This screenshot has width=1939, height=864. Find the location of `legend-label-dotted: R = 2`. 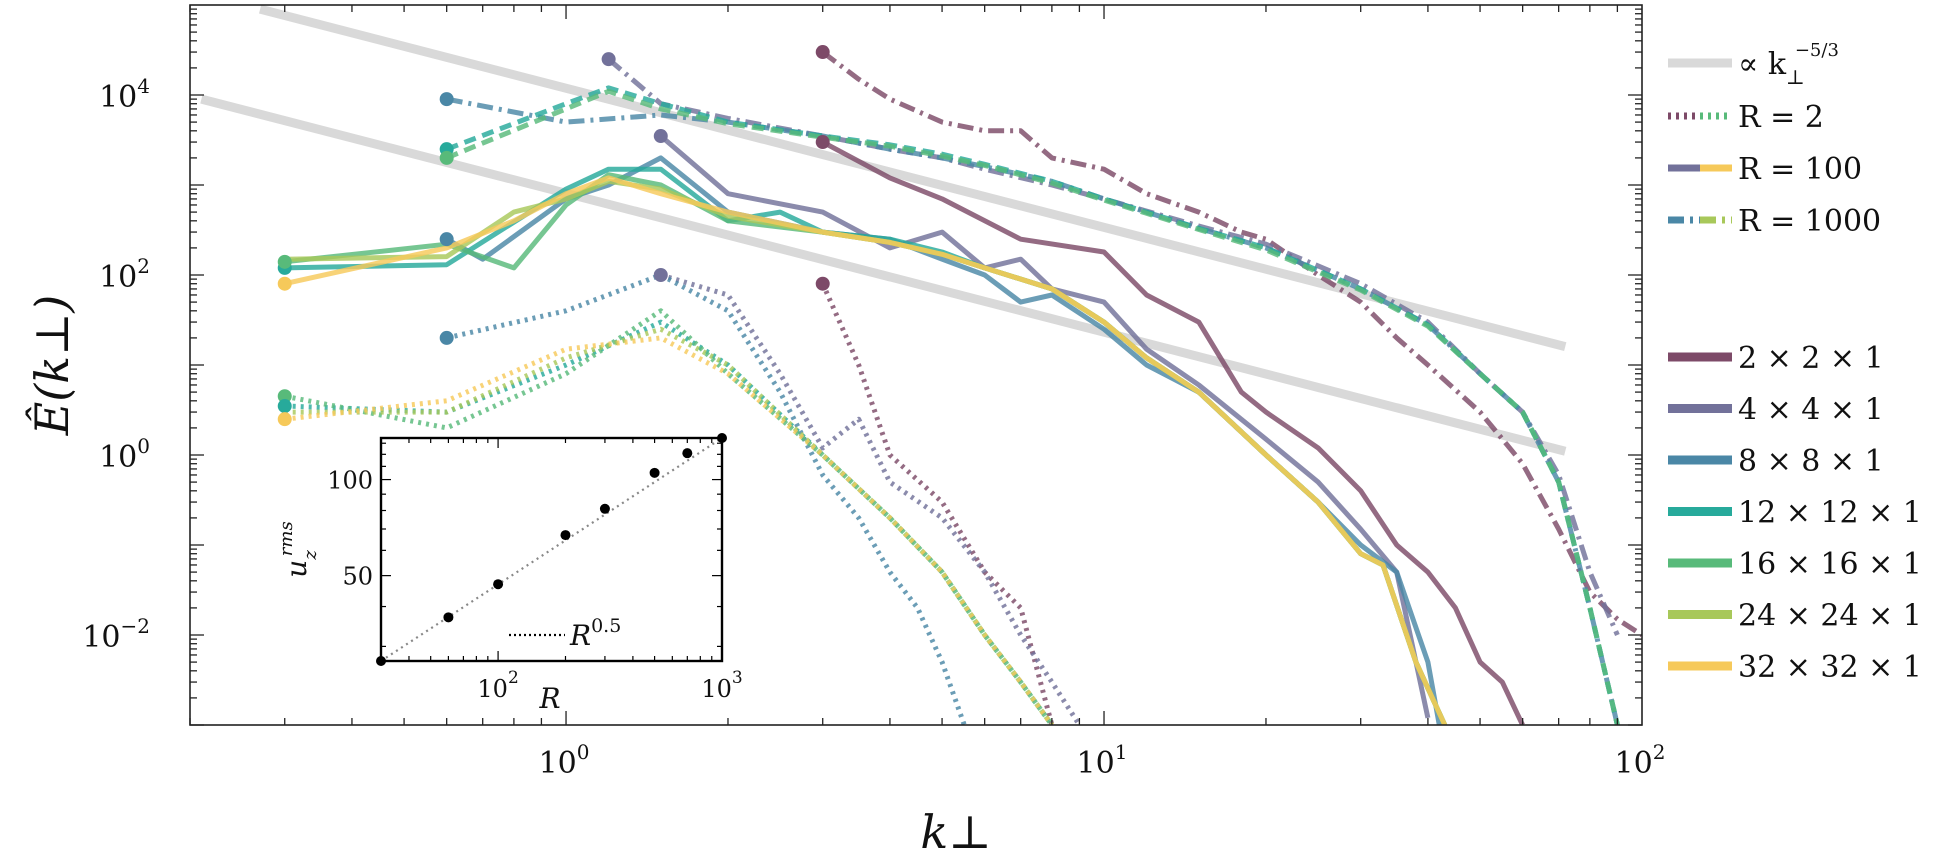

legend-label-dotted: R = 2 is located at coordinates (1781, 117).